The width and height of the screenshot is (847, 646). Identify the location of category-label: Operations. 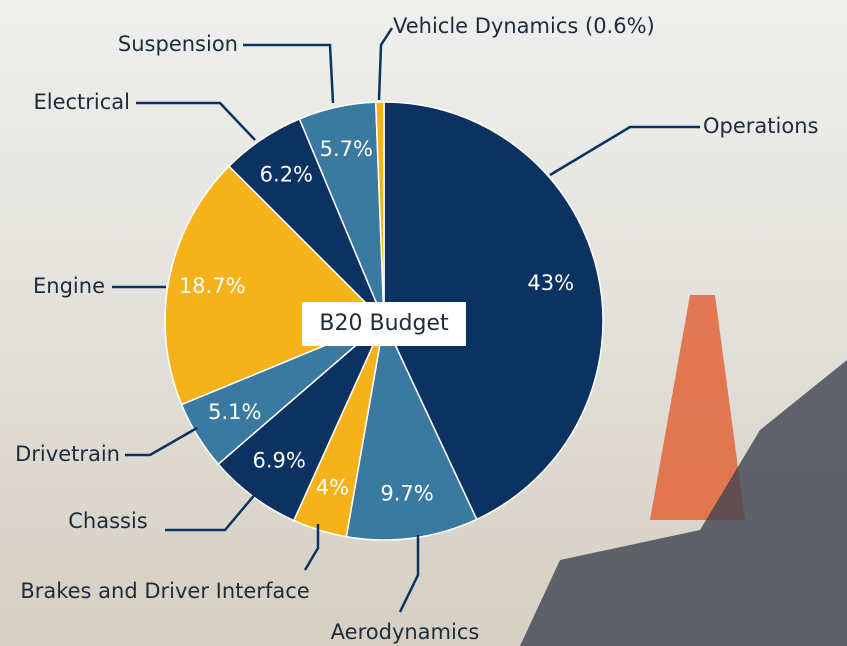
(760, 126).